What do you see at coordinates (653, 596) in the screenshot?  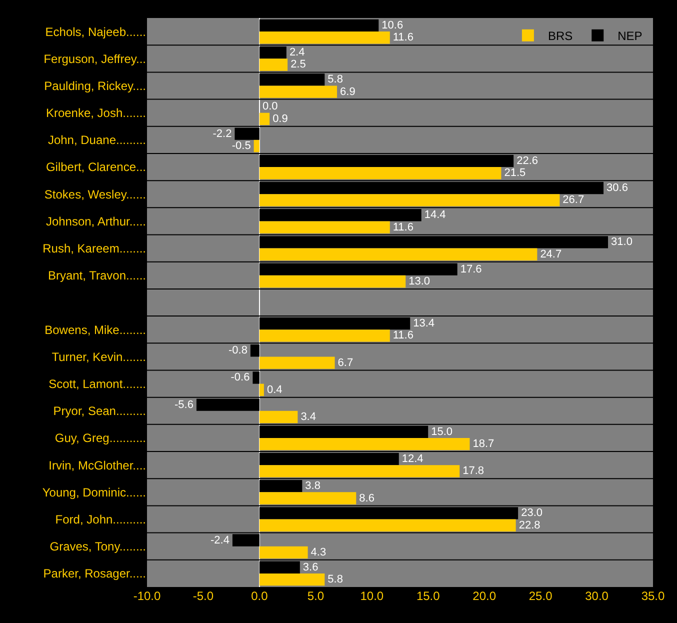 I see `x-tick-label: 35.0` at bounding box center [653, 596].